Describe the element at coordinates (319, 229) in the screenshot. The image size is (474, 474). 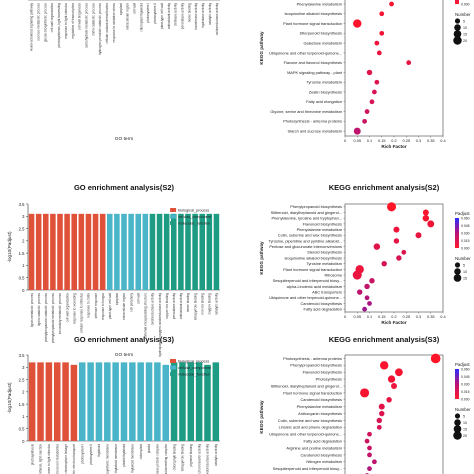
I see `pathway-label: Phenylalanine metabolism` at that location.